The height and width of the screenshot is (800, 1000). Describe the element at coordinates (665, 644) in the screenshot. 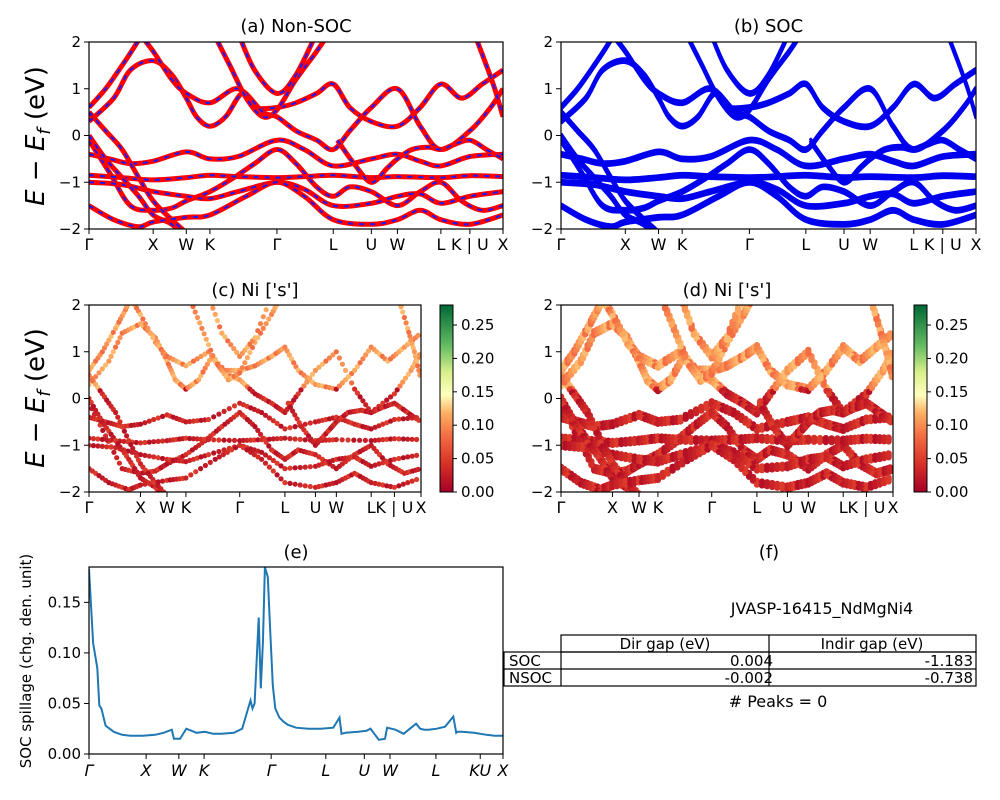

I see `table-header-dir-gap: Dir gap (eV)` at that location.